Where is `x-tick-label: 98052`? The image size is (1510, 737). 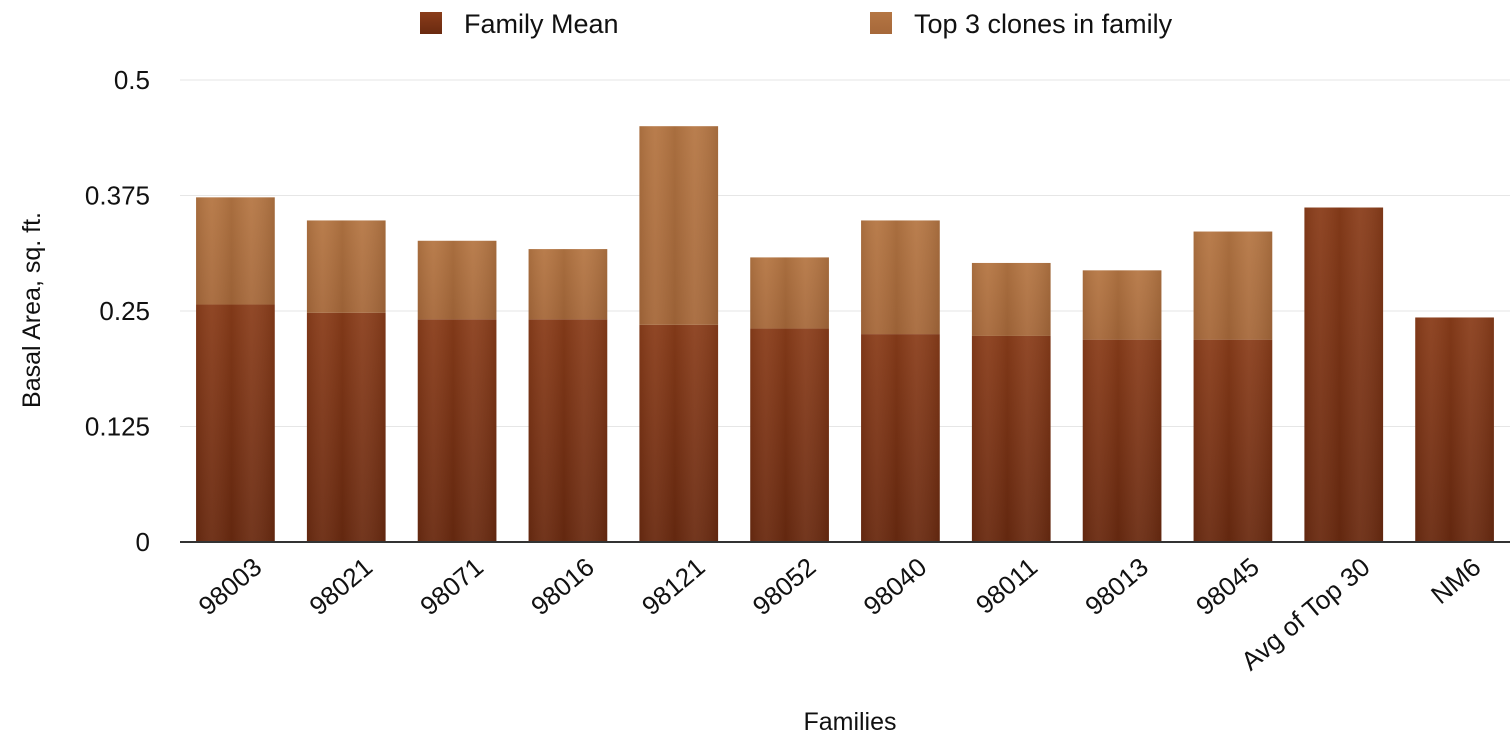 x-tick-label: 98052 is located at coordinates (784, 586).